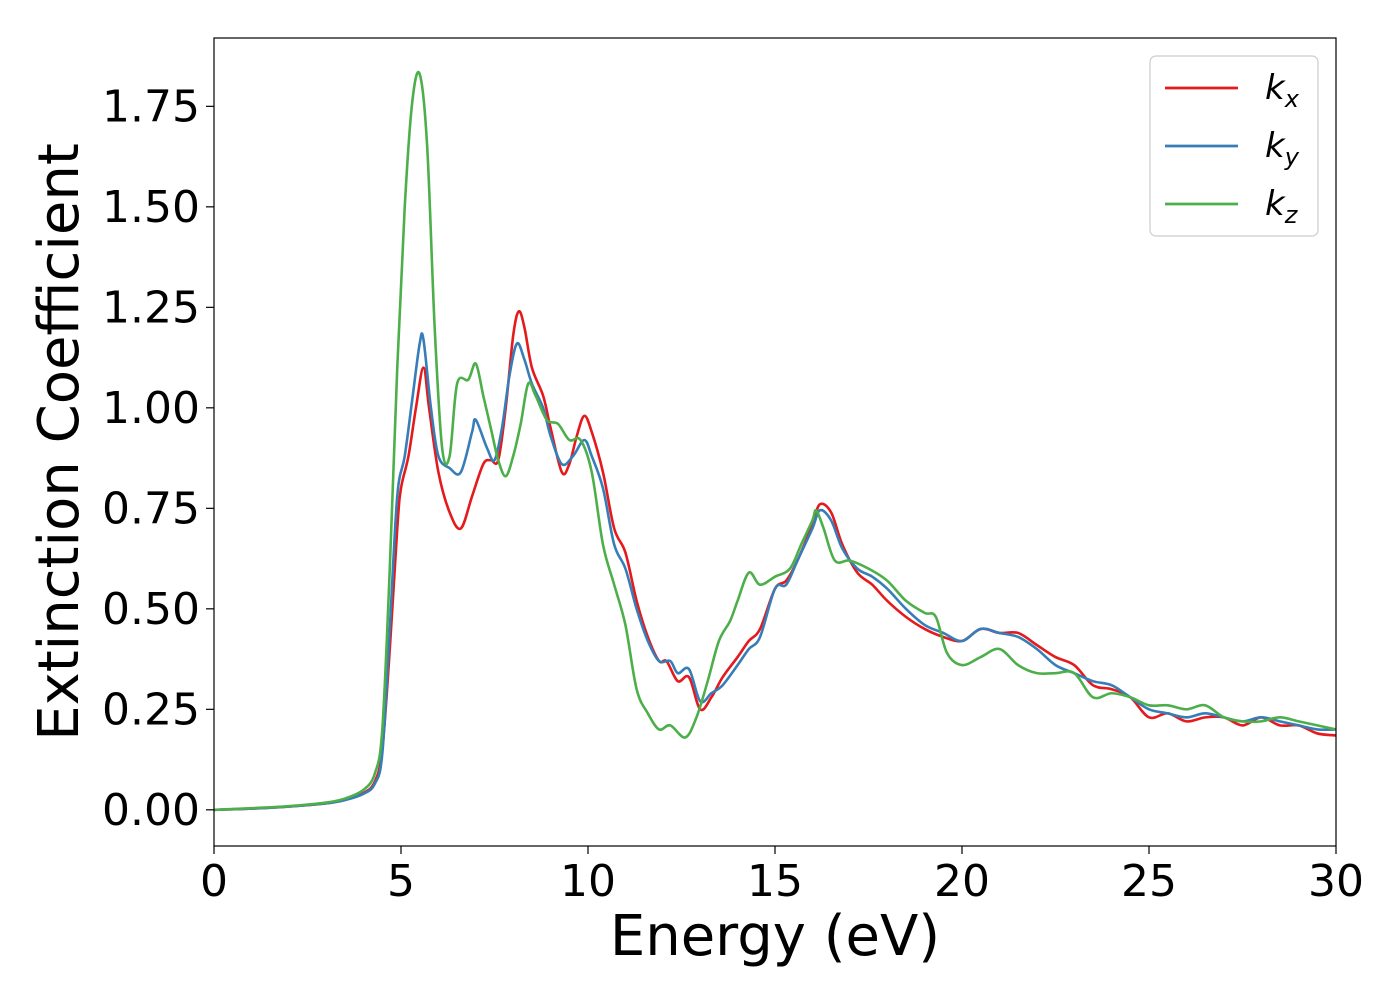 The height and width of the screenshot is (1000, 1400). What do you see at coordinates (1234, 146) in the screenshot?
I see `legend: kx ky kz` at bounding box center [1234, 146].